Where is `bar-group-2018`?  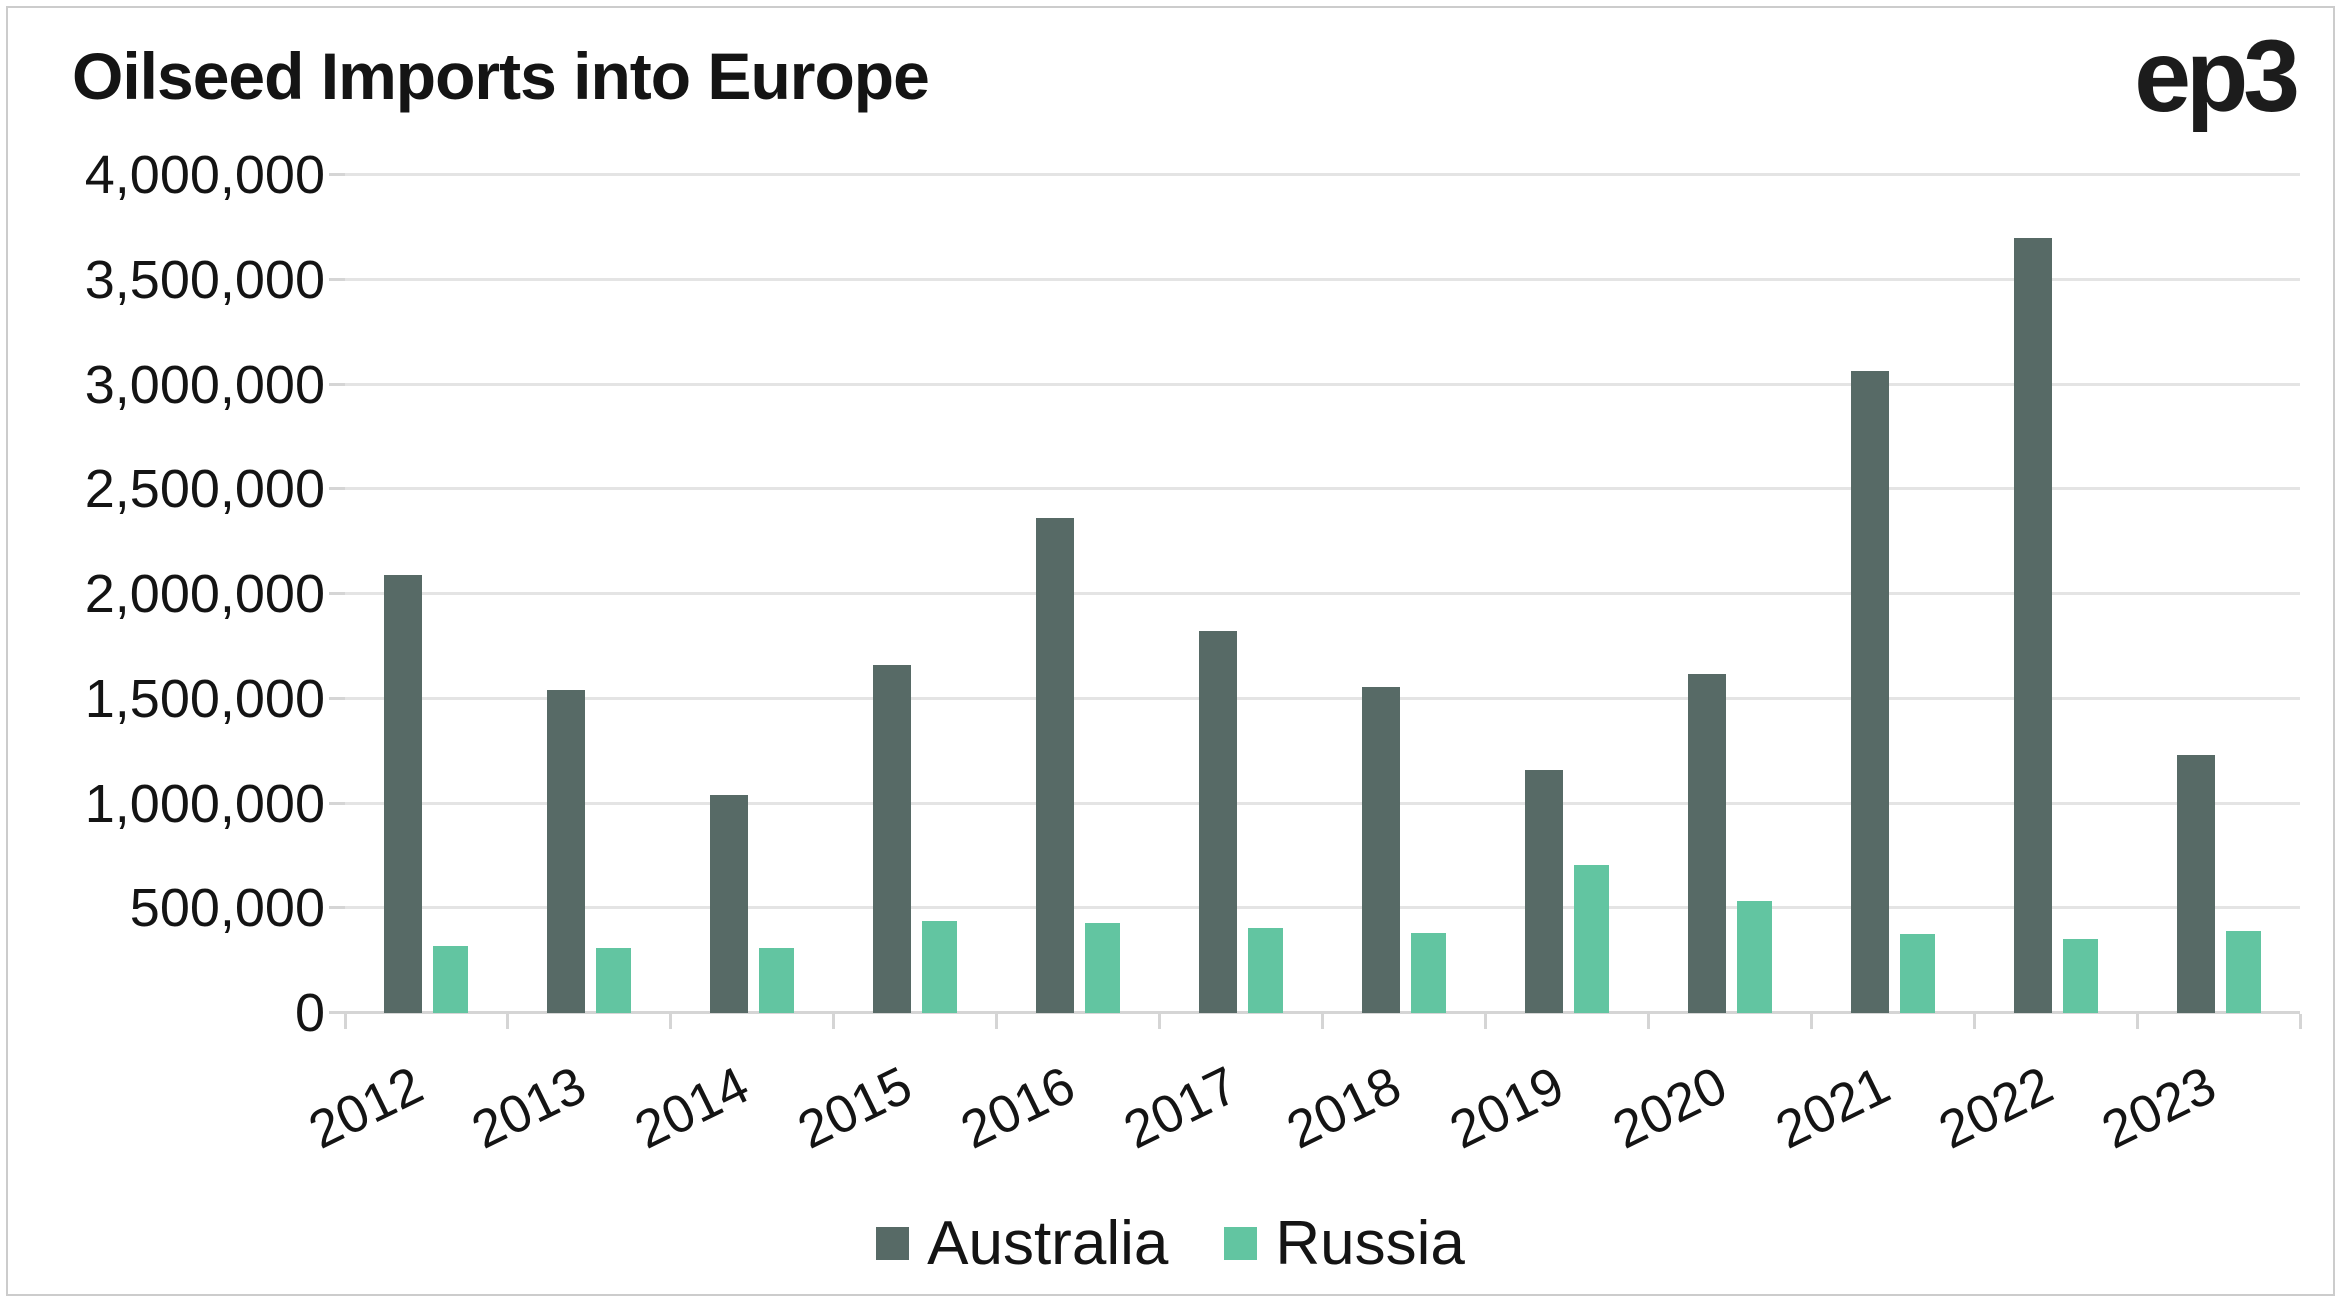
bar-group-2018 is located at coordinates (1404, 594).